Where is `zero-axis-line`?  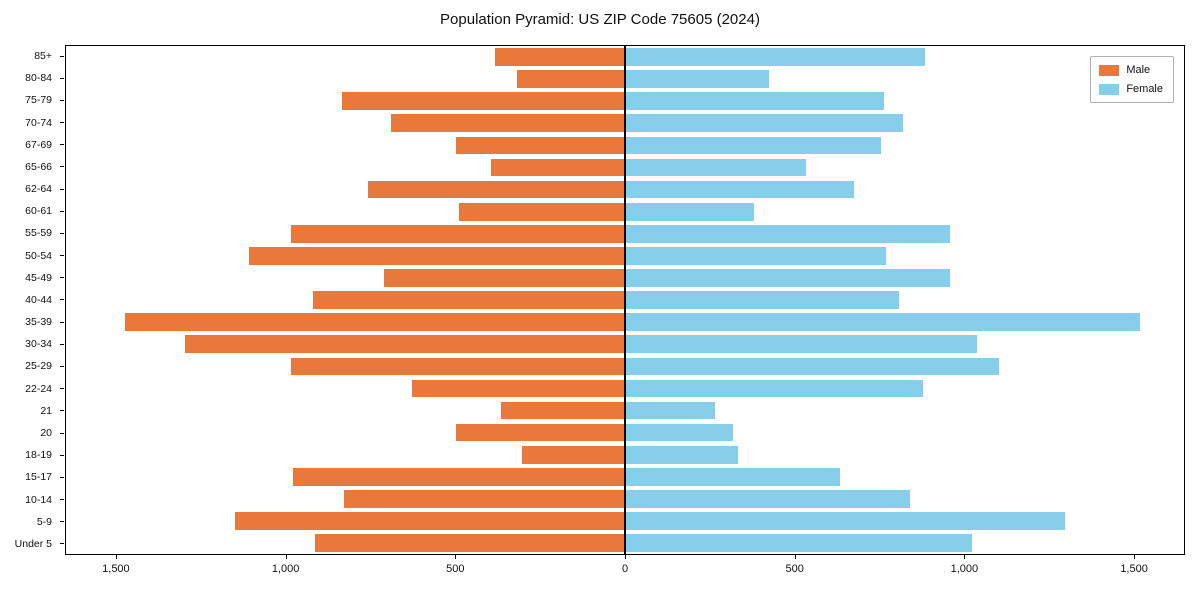
zero-axis-line is located at coordinates (625, 300).